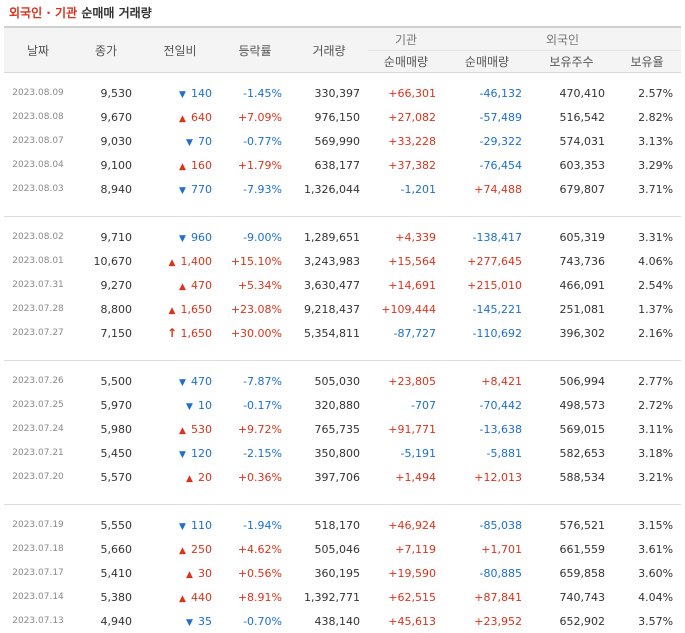  Describe the element at coordinates (201, 453) in the screenshot. I see `prev-diff-value: 120` at that location.